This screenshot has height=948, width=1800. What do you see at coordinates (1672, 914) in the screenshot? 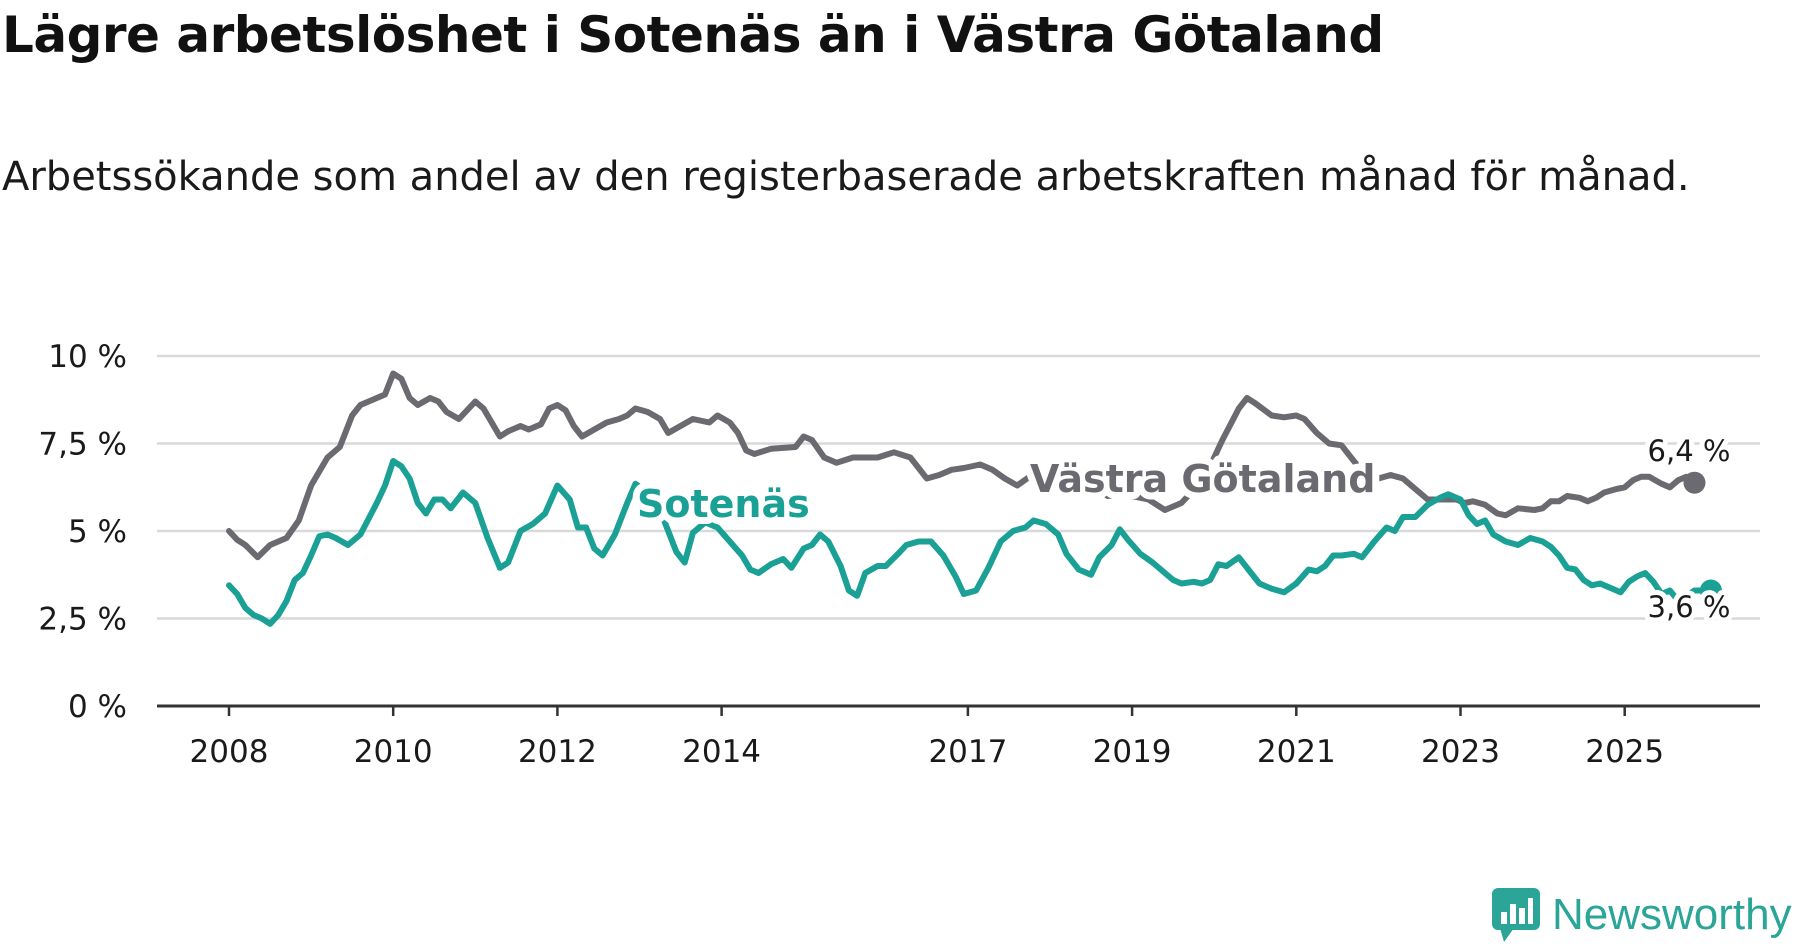
I see `brand-name: Newsworthy` at bounding box center [1672, 914].